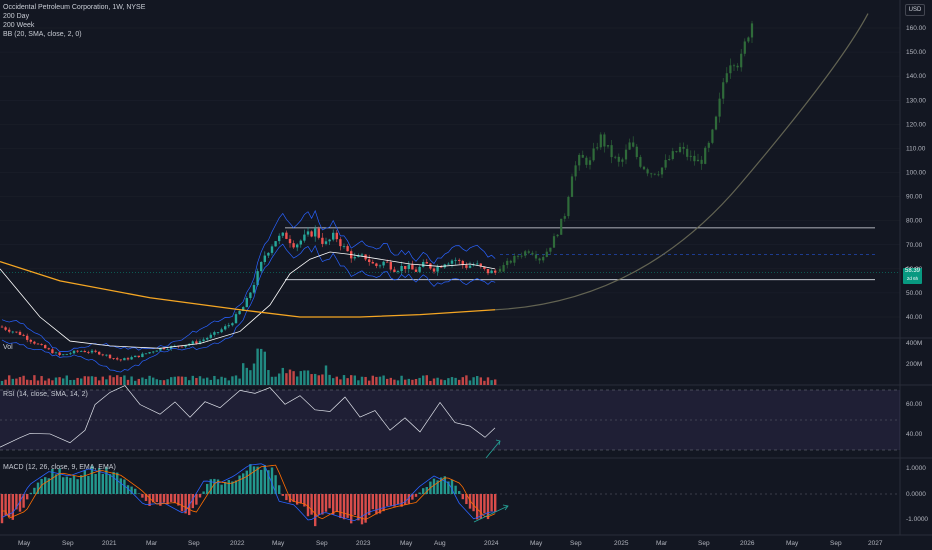  What do you see at coordinates (875, 543) in the screenshot?
I see `time-tick-label: 2027` at bounding box center [875, 543].